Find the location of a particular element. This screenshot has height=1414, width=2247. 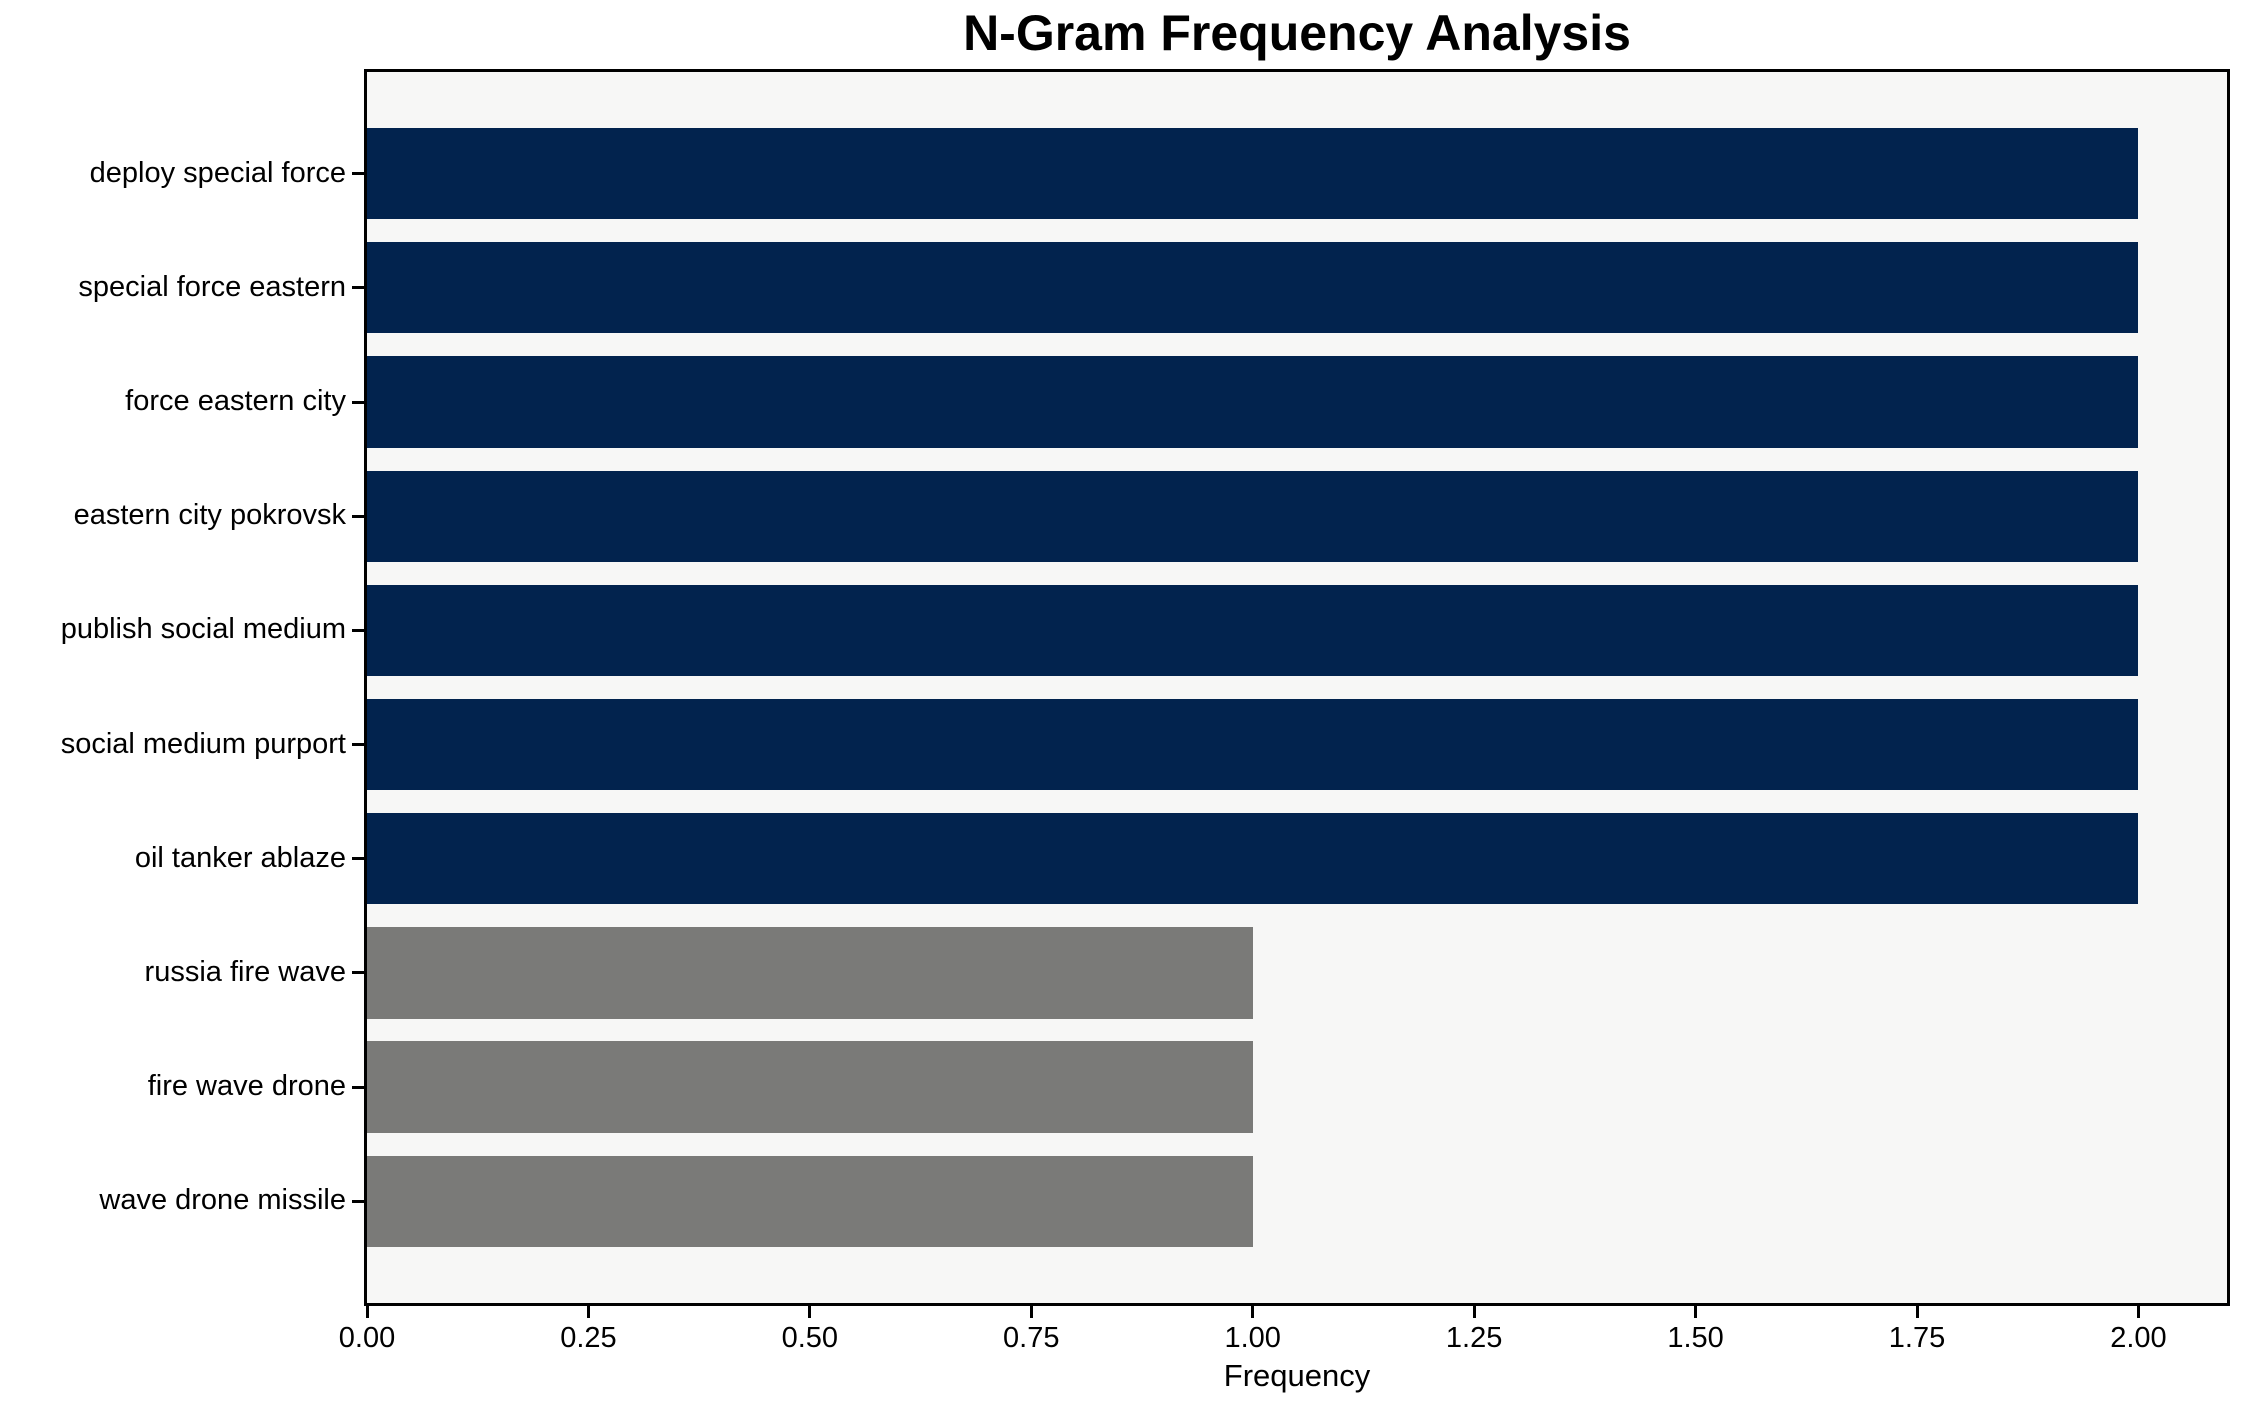

x-tick-label: 0.25 is located at coordinates (588, 1338).